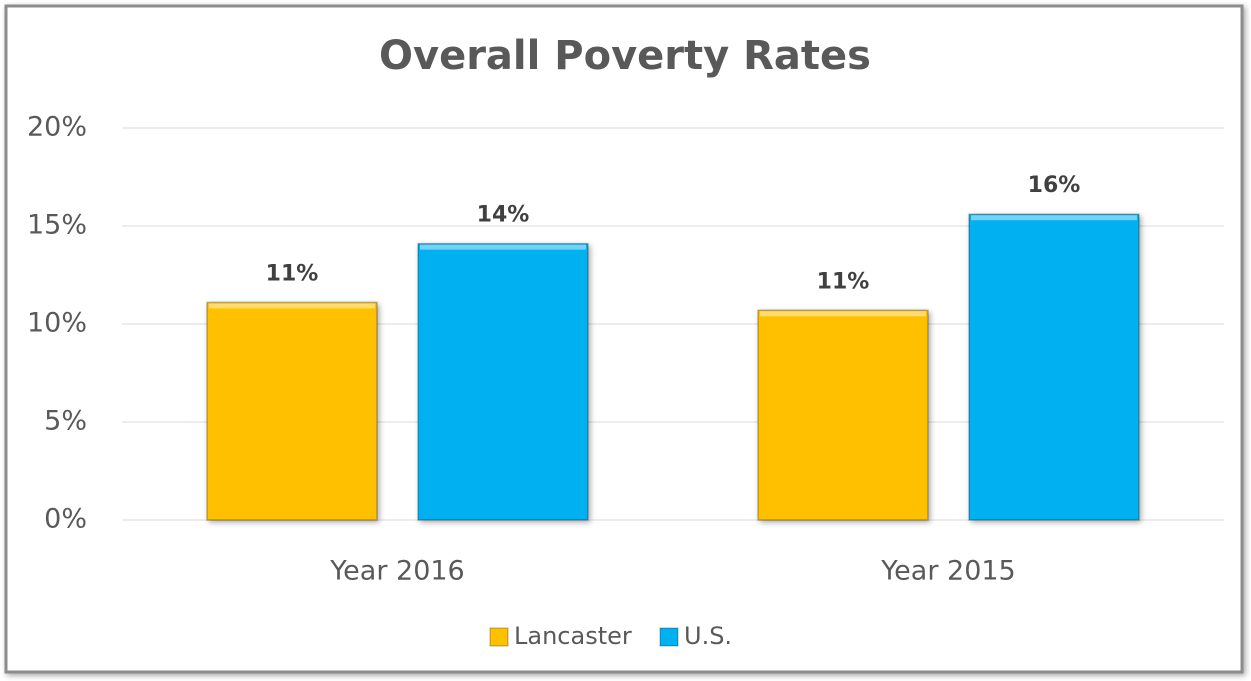 This screenshot has height=681, width=1251. What do you see at coordinates (65, 421) in the screenshot?
I see `y-tick-label: 5%` at bounding box center [65, 421].